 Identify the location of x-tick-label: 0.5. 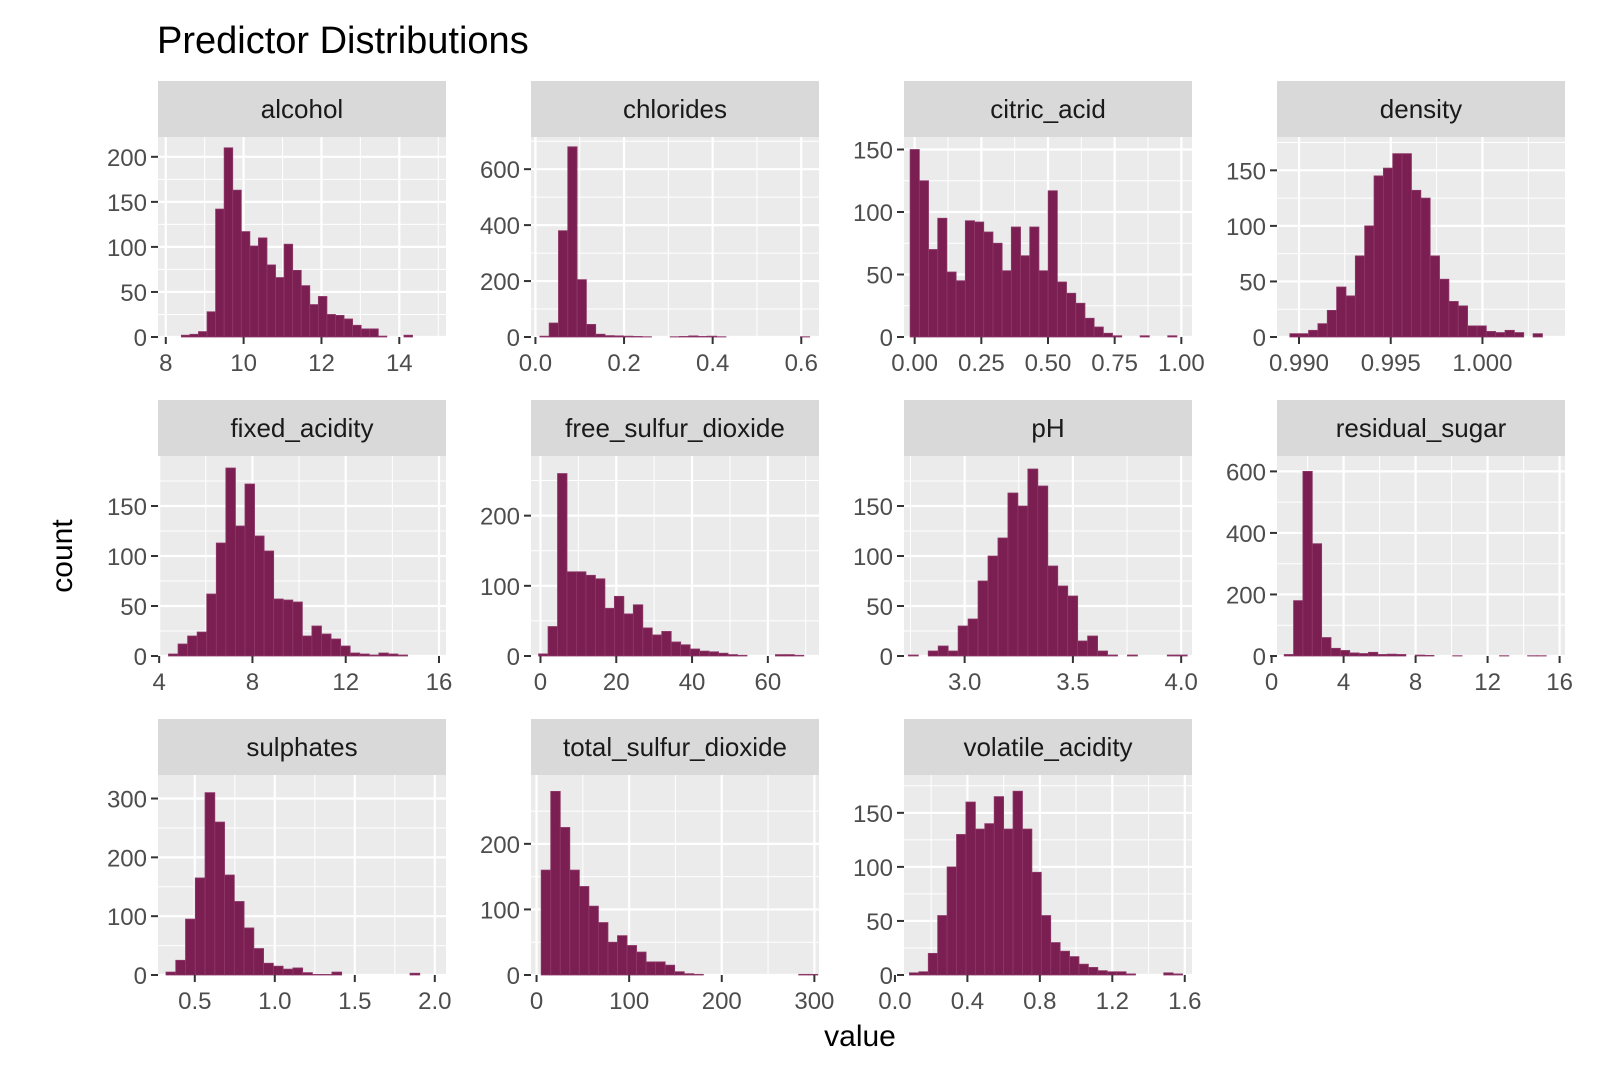
(194, 1001).